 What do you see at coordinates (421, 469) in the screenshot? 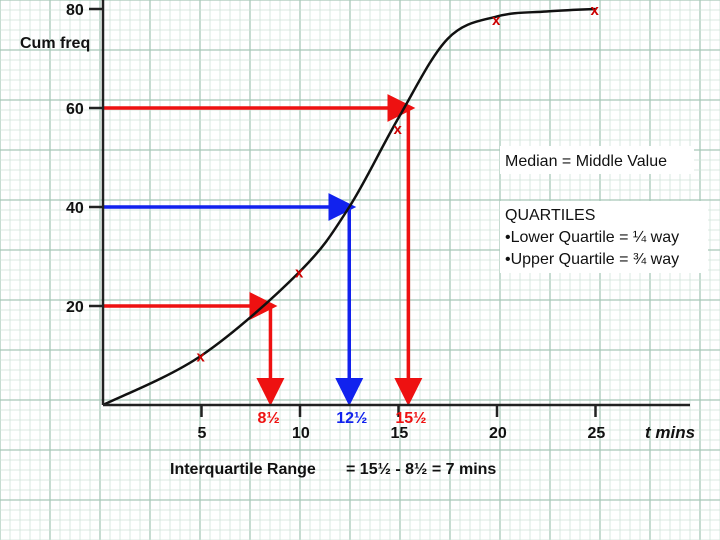
I see `iqr-value: = 15½ - 8½ = 7 mins` at bounding box center [421, 469].